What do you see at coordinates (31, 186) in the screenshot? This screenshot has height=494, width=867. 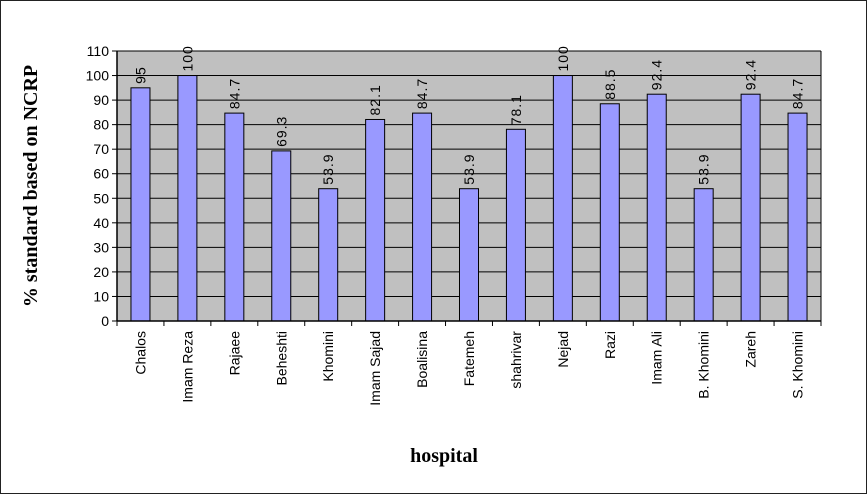 I see `y-axis-title: % standard based on NCRP` at bounding box center [31, 186].